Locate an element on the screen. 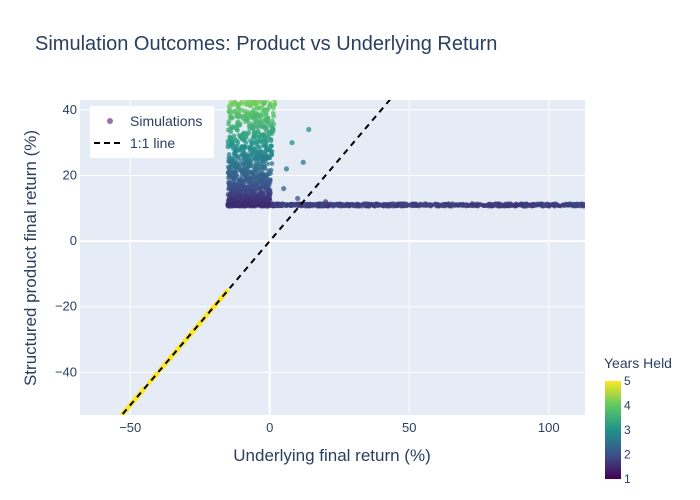  y-tick-label: −40 is located at coordinates (66, 371).